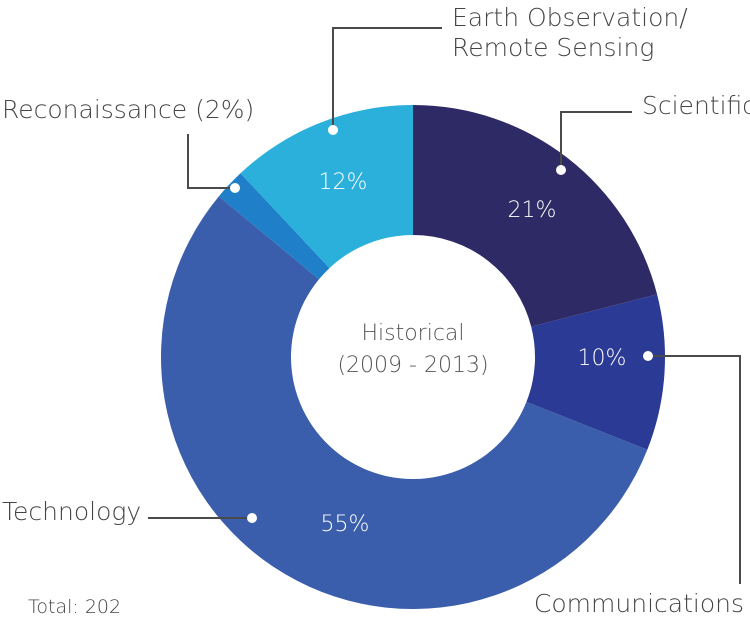 The image size is (750, 622). I want to click on center-label-line2: (2009 - 2013), so click(412, 365).